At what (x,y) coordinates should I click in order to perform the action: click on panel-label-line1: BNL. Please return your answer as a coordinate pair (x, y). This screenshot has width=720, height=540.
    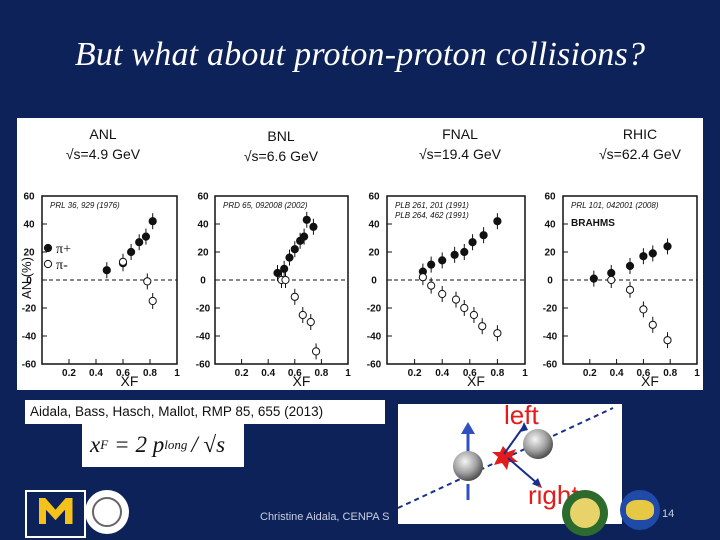
    Looking at the image, I should click on (281, 136).